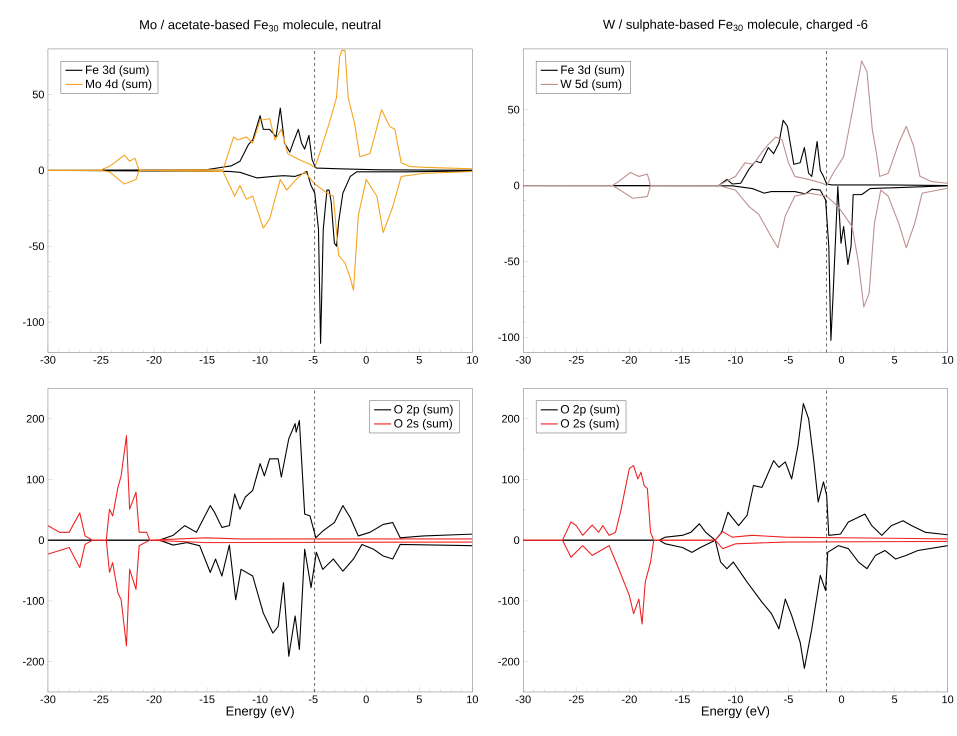 This screenshot has height=736, width=957. I want to click on chart-title: Mo / acetate-based Fe$_{30}$ molecule, neutral, so click(260, 26).